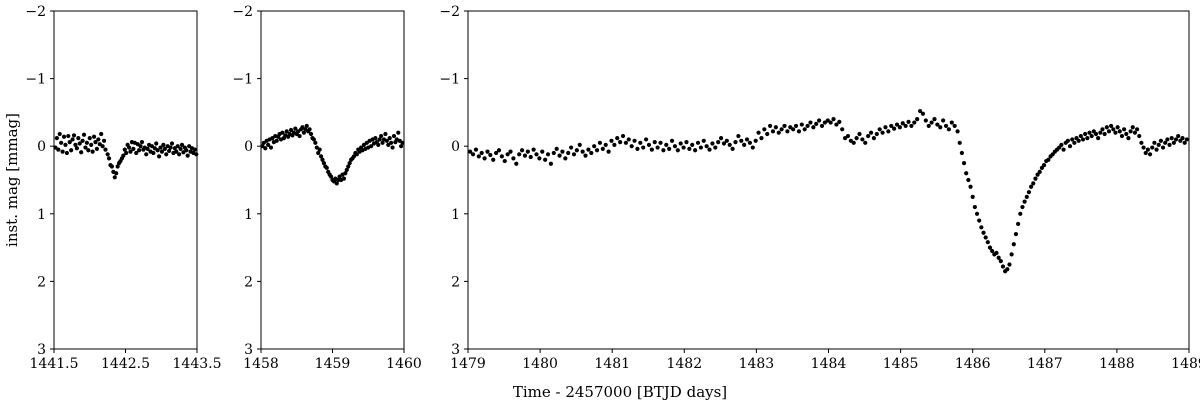  Describe the element at coordinates (540, 364) in the screenshot. I see `x-tick-label: 1480` at that location.